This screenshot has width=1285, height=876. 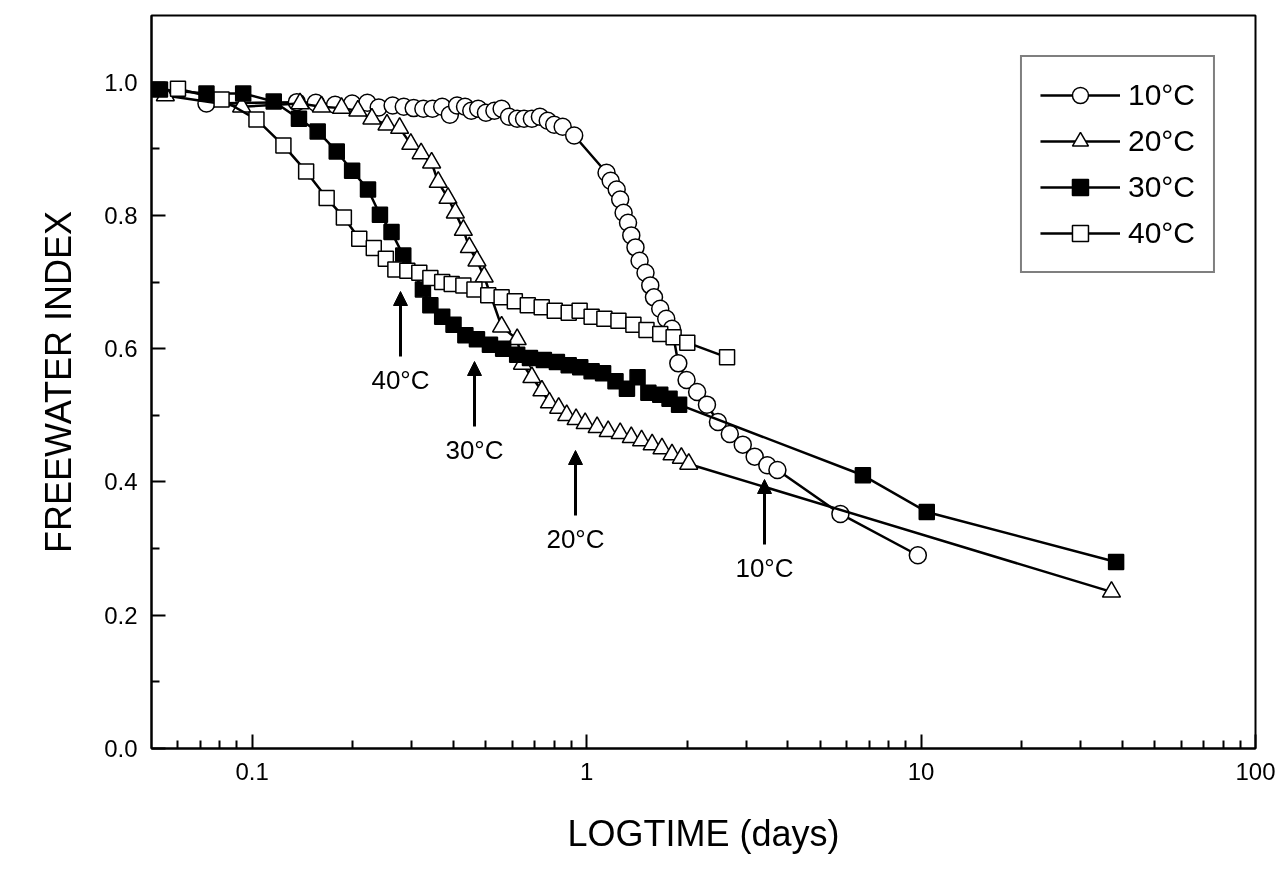 What do you see at coordinates (1161, 187) in the screenshot?
I see `legend-label: 30°C` at bounding box center [1161, 187].